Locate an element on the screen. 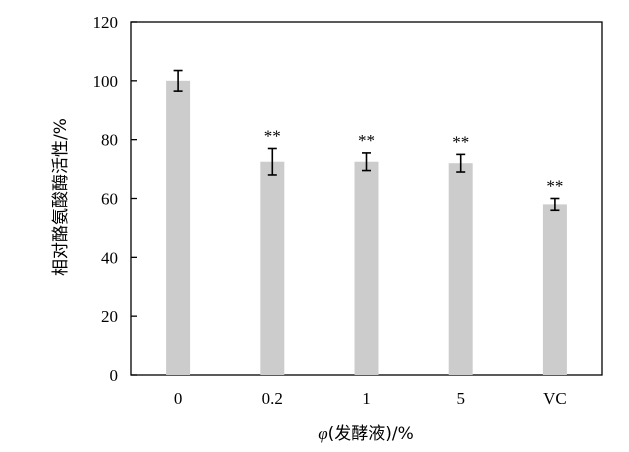 The width and height of the screenshot is (629, 452). x-axis-title-unit: (发酵液)/% is located at coordinates (371, 434).